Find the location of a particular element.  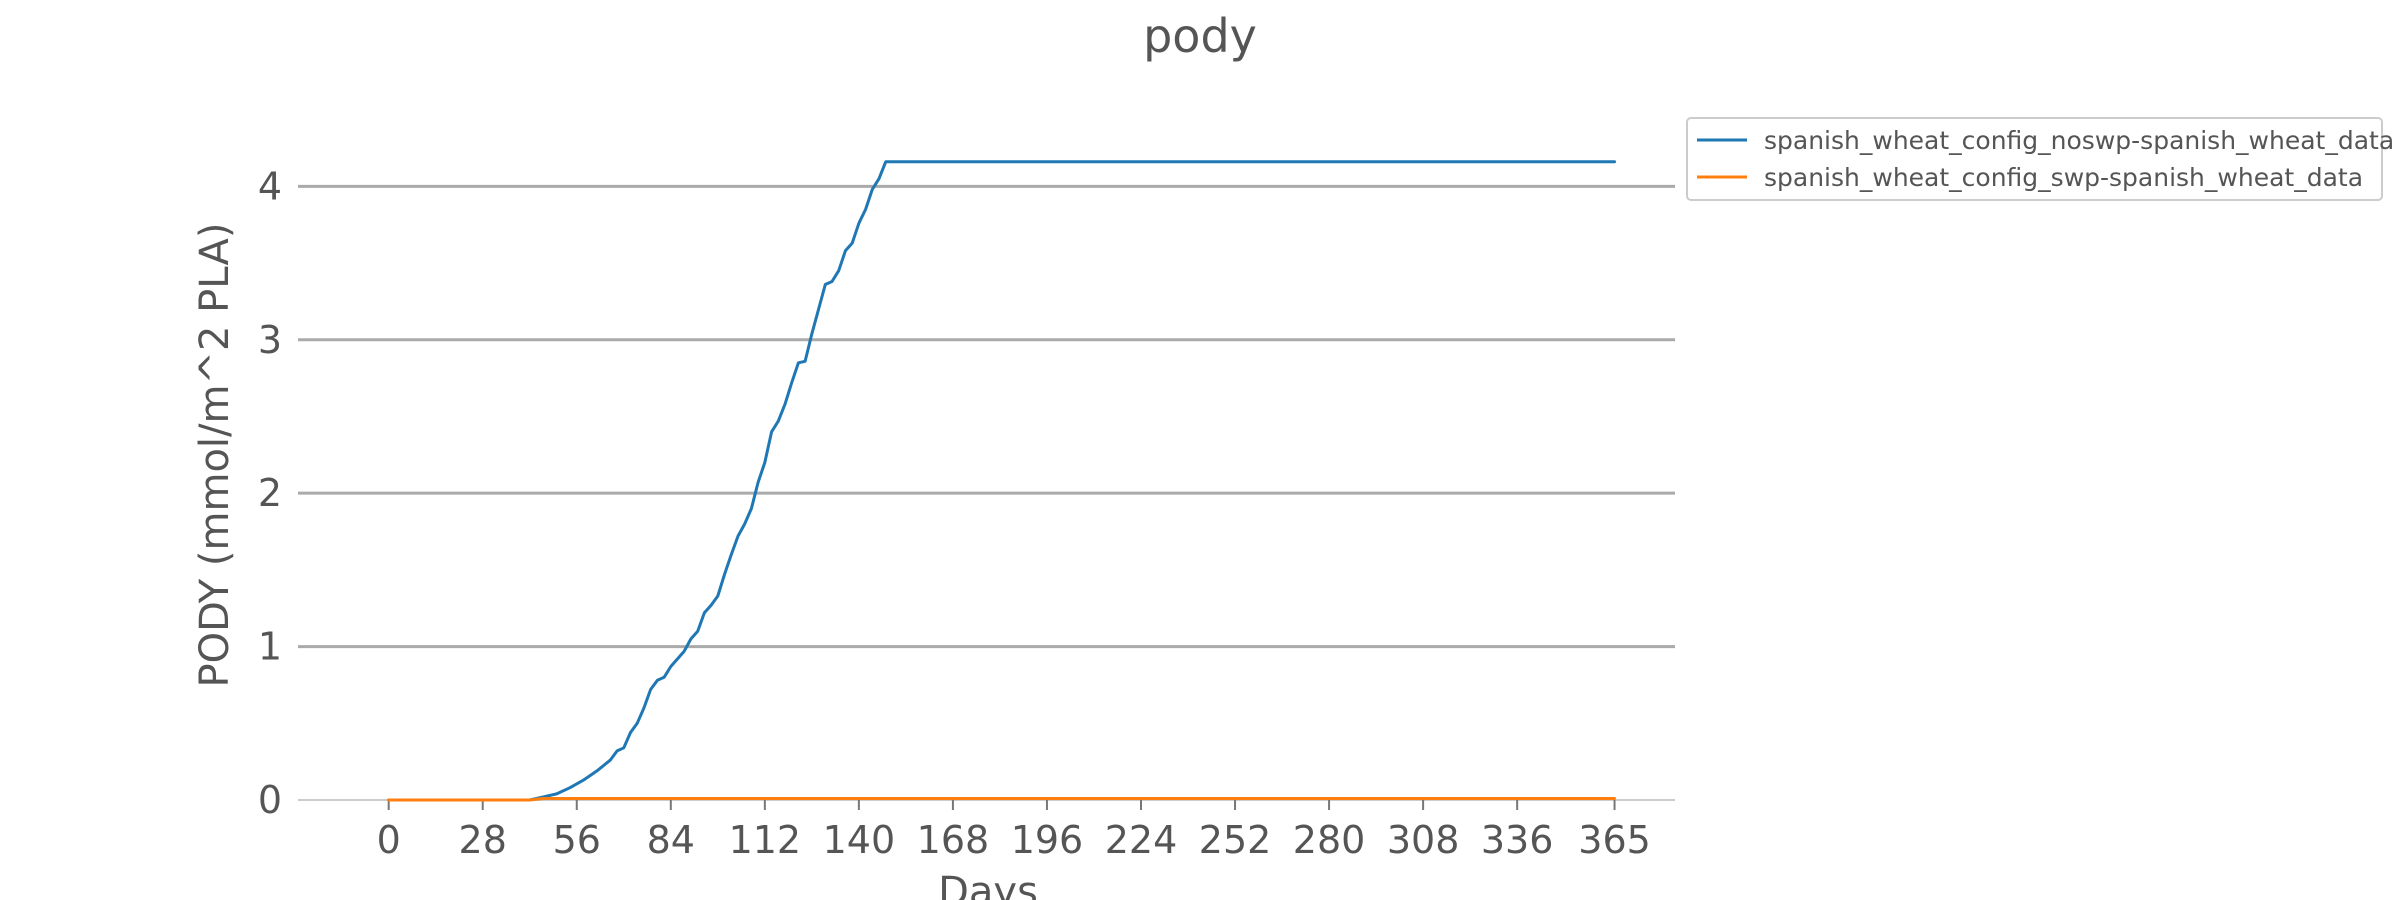

x-tick-label: 336 is located at coordinates (1517, 840).